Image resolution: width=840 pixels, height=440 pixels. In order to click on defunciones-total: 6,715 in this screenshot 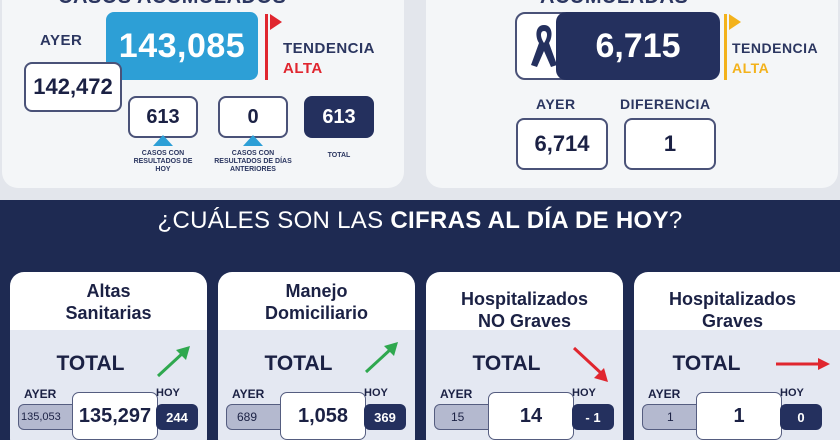, I will do `click(638, 46)`.